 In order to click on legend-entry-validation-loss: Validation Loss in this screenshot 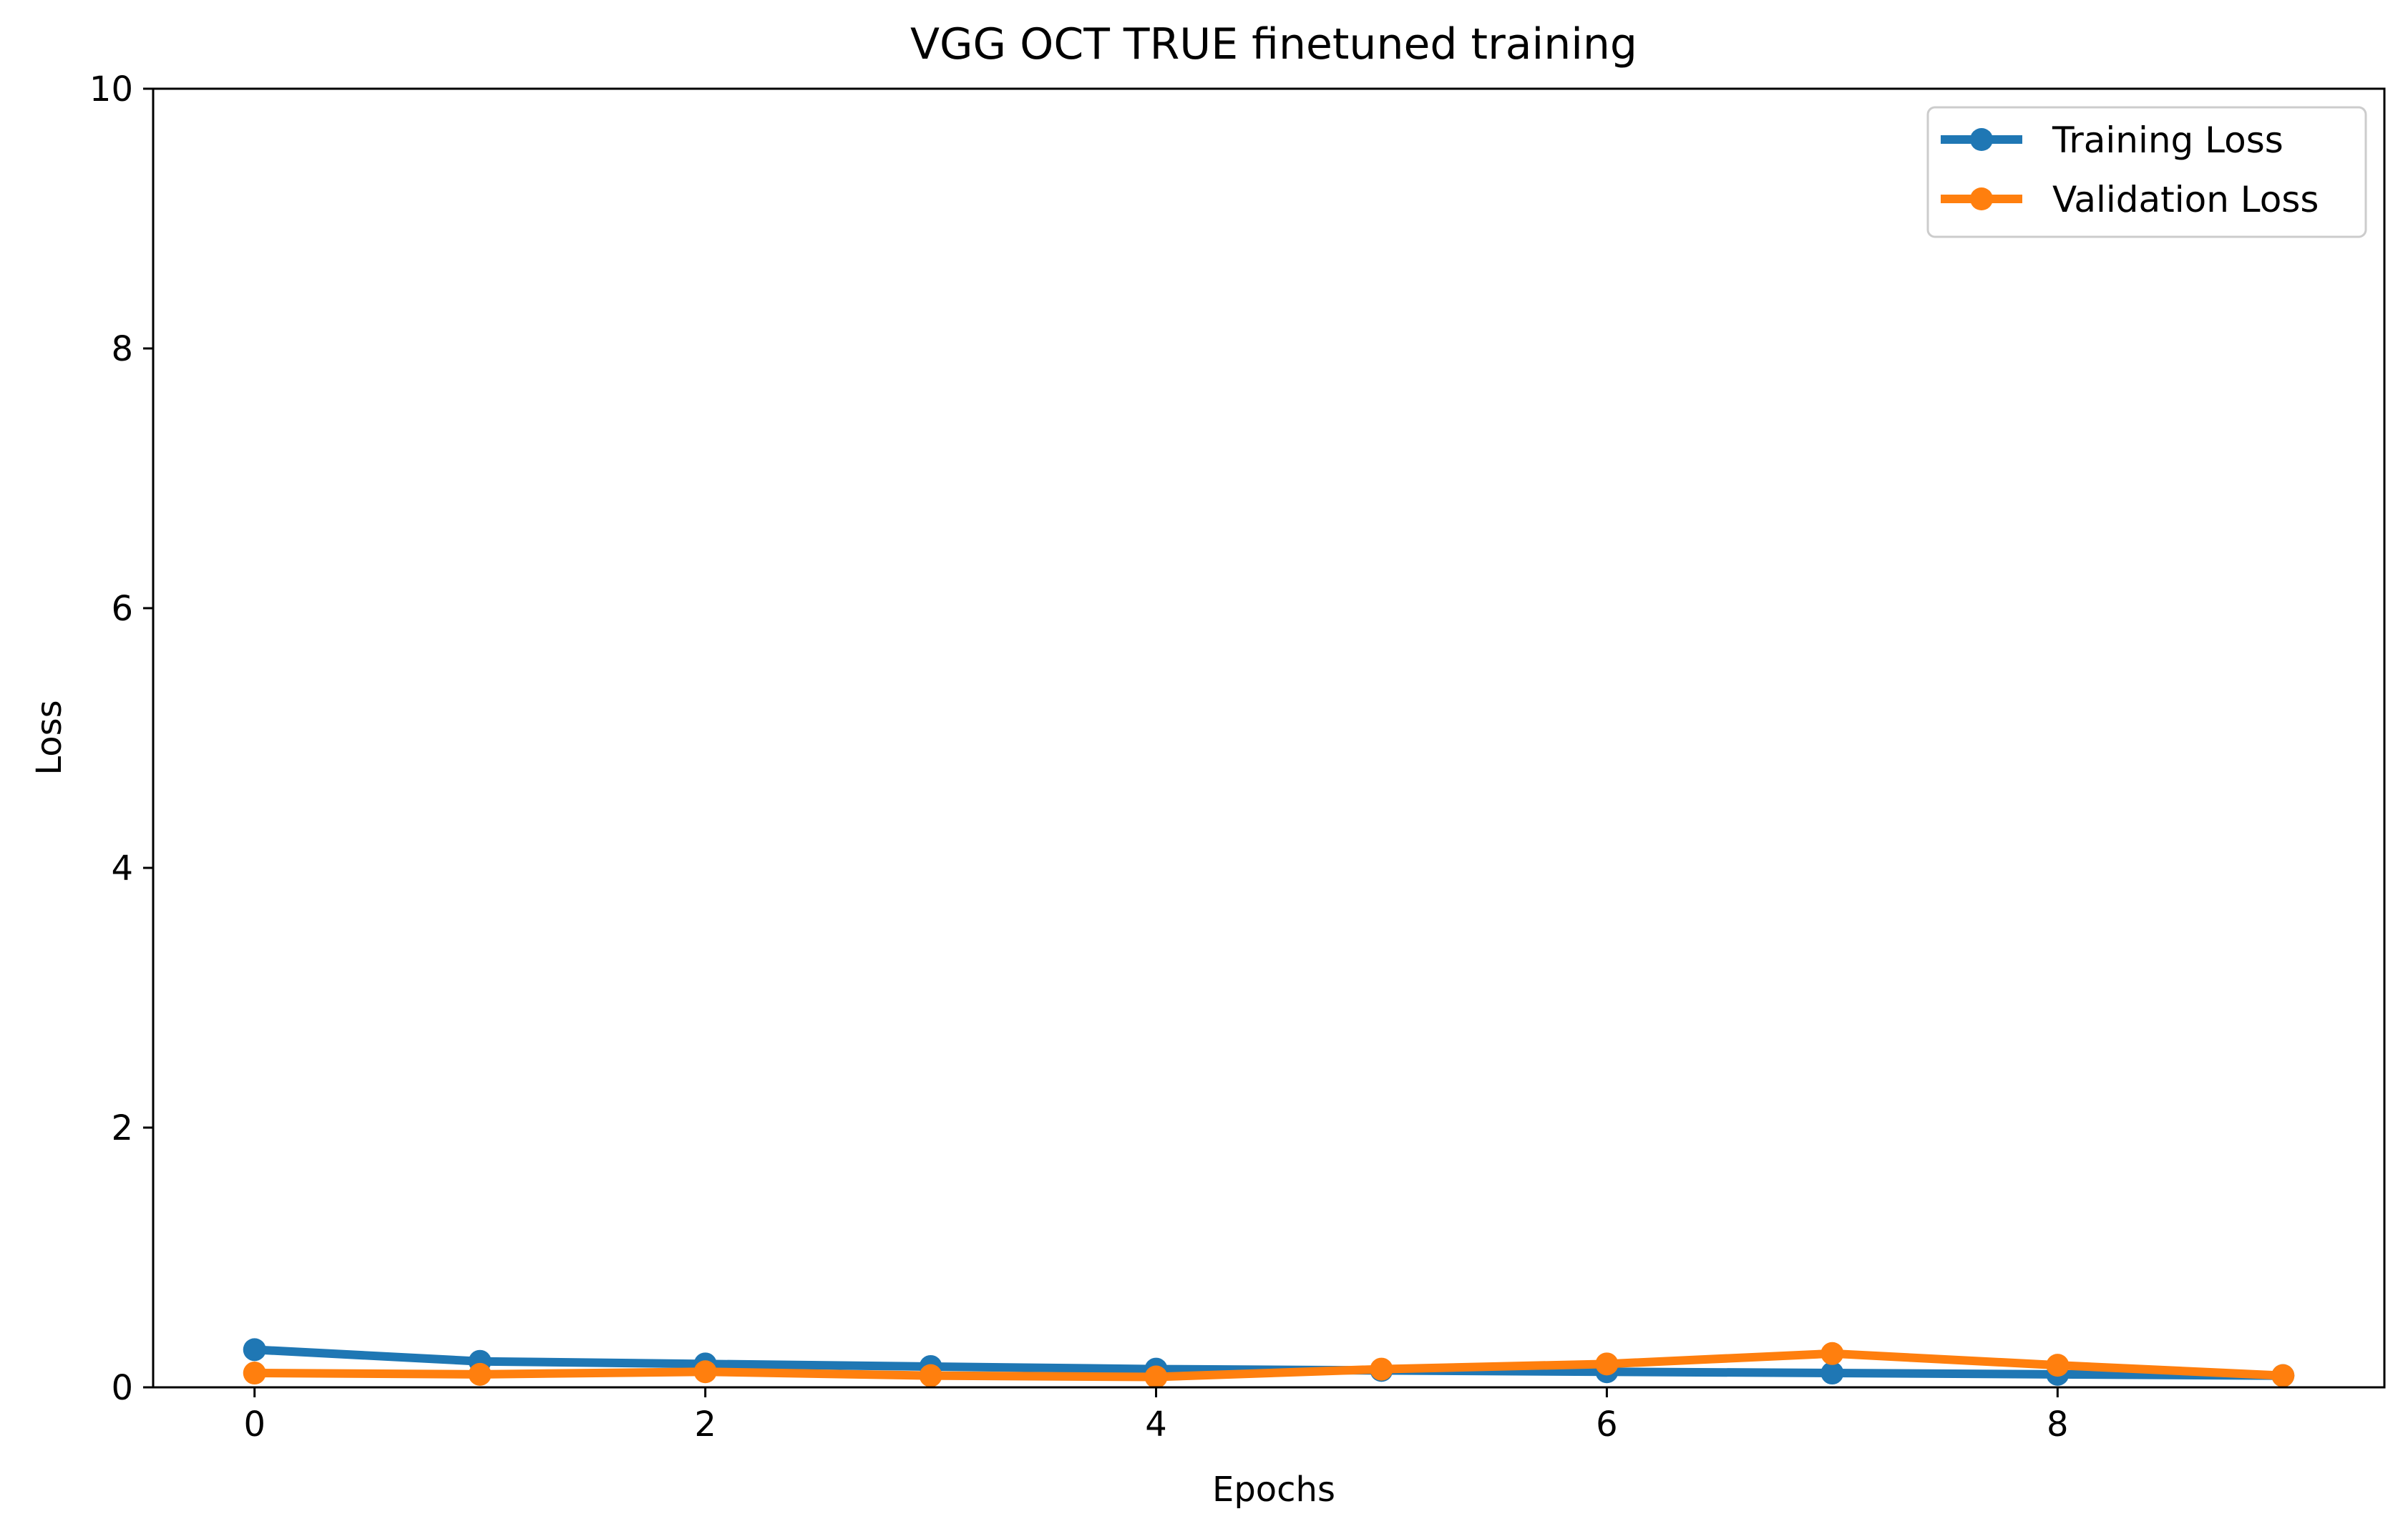, I will do `click(2130, 199)`.